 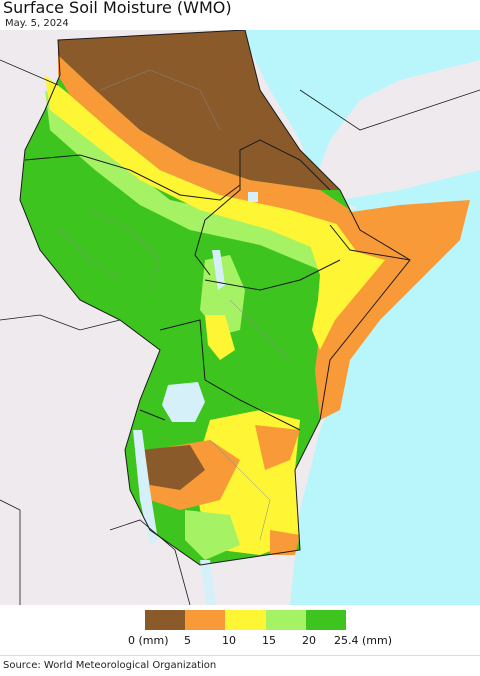 What do you see at coordinates (392, 310) in the screenshot?
I see `region-orange-horn` at bounding box center [392, 310].